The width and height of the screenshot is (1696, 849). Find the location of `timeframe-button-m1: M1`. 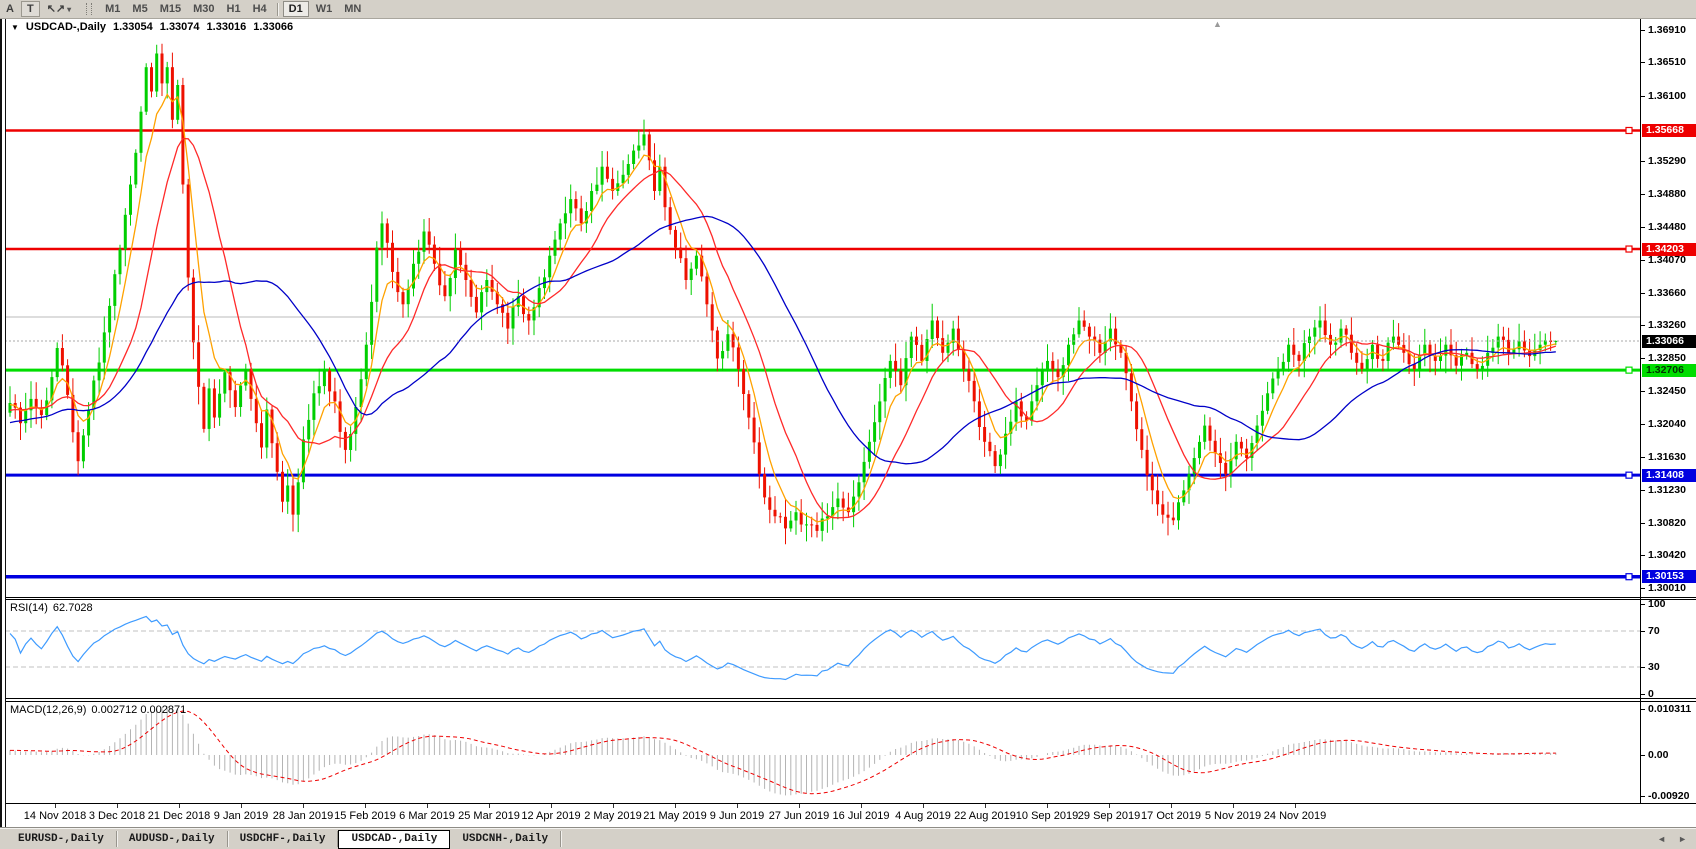

timeframe-button-m1: M1 is located at coordinates (113, 9).